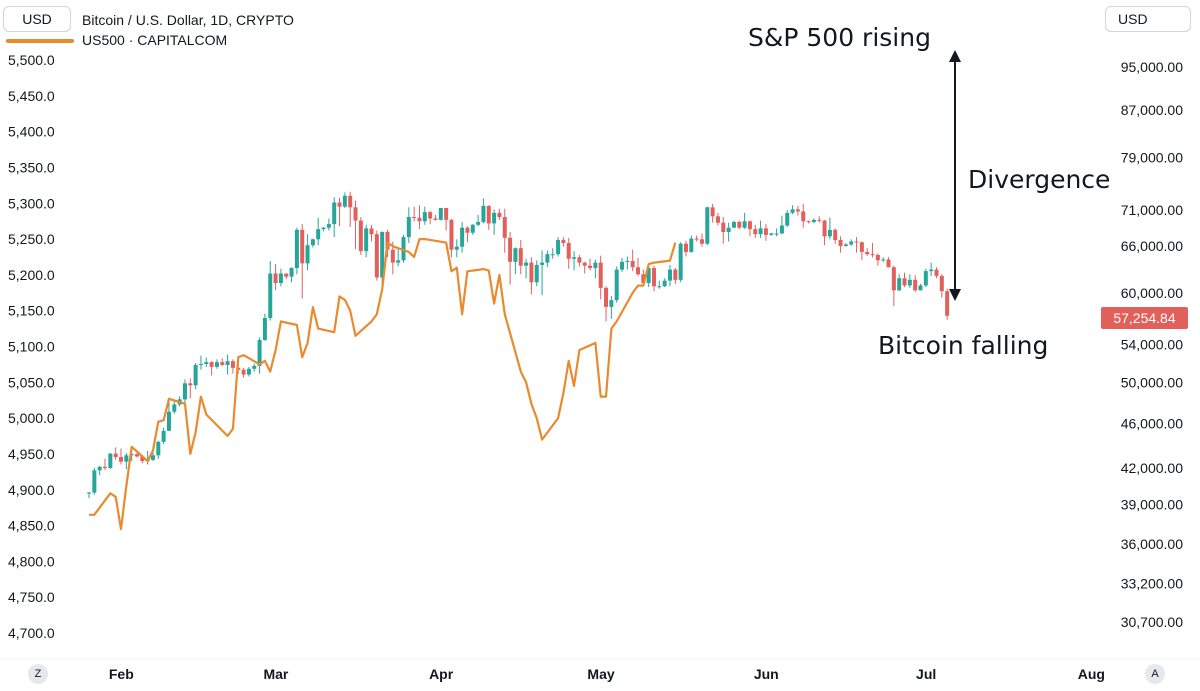 The image size is (1200, 691). Describe the element at coordinates (38, 674) in the screenshot. I see `auto-scale-z-button: Z` at that location.